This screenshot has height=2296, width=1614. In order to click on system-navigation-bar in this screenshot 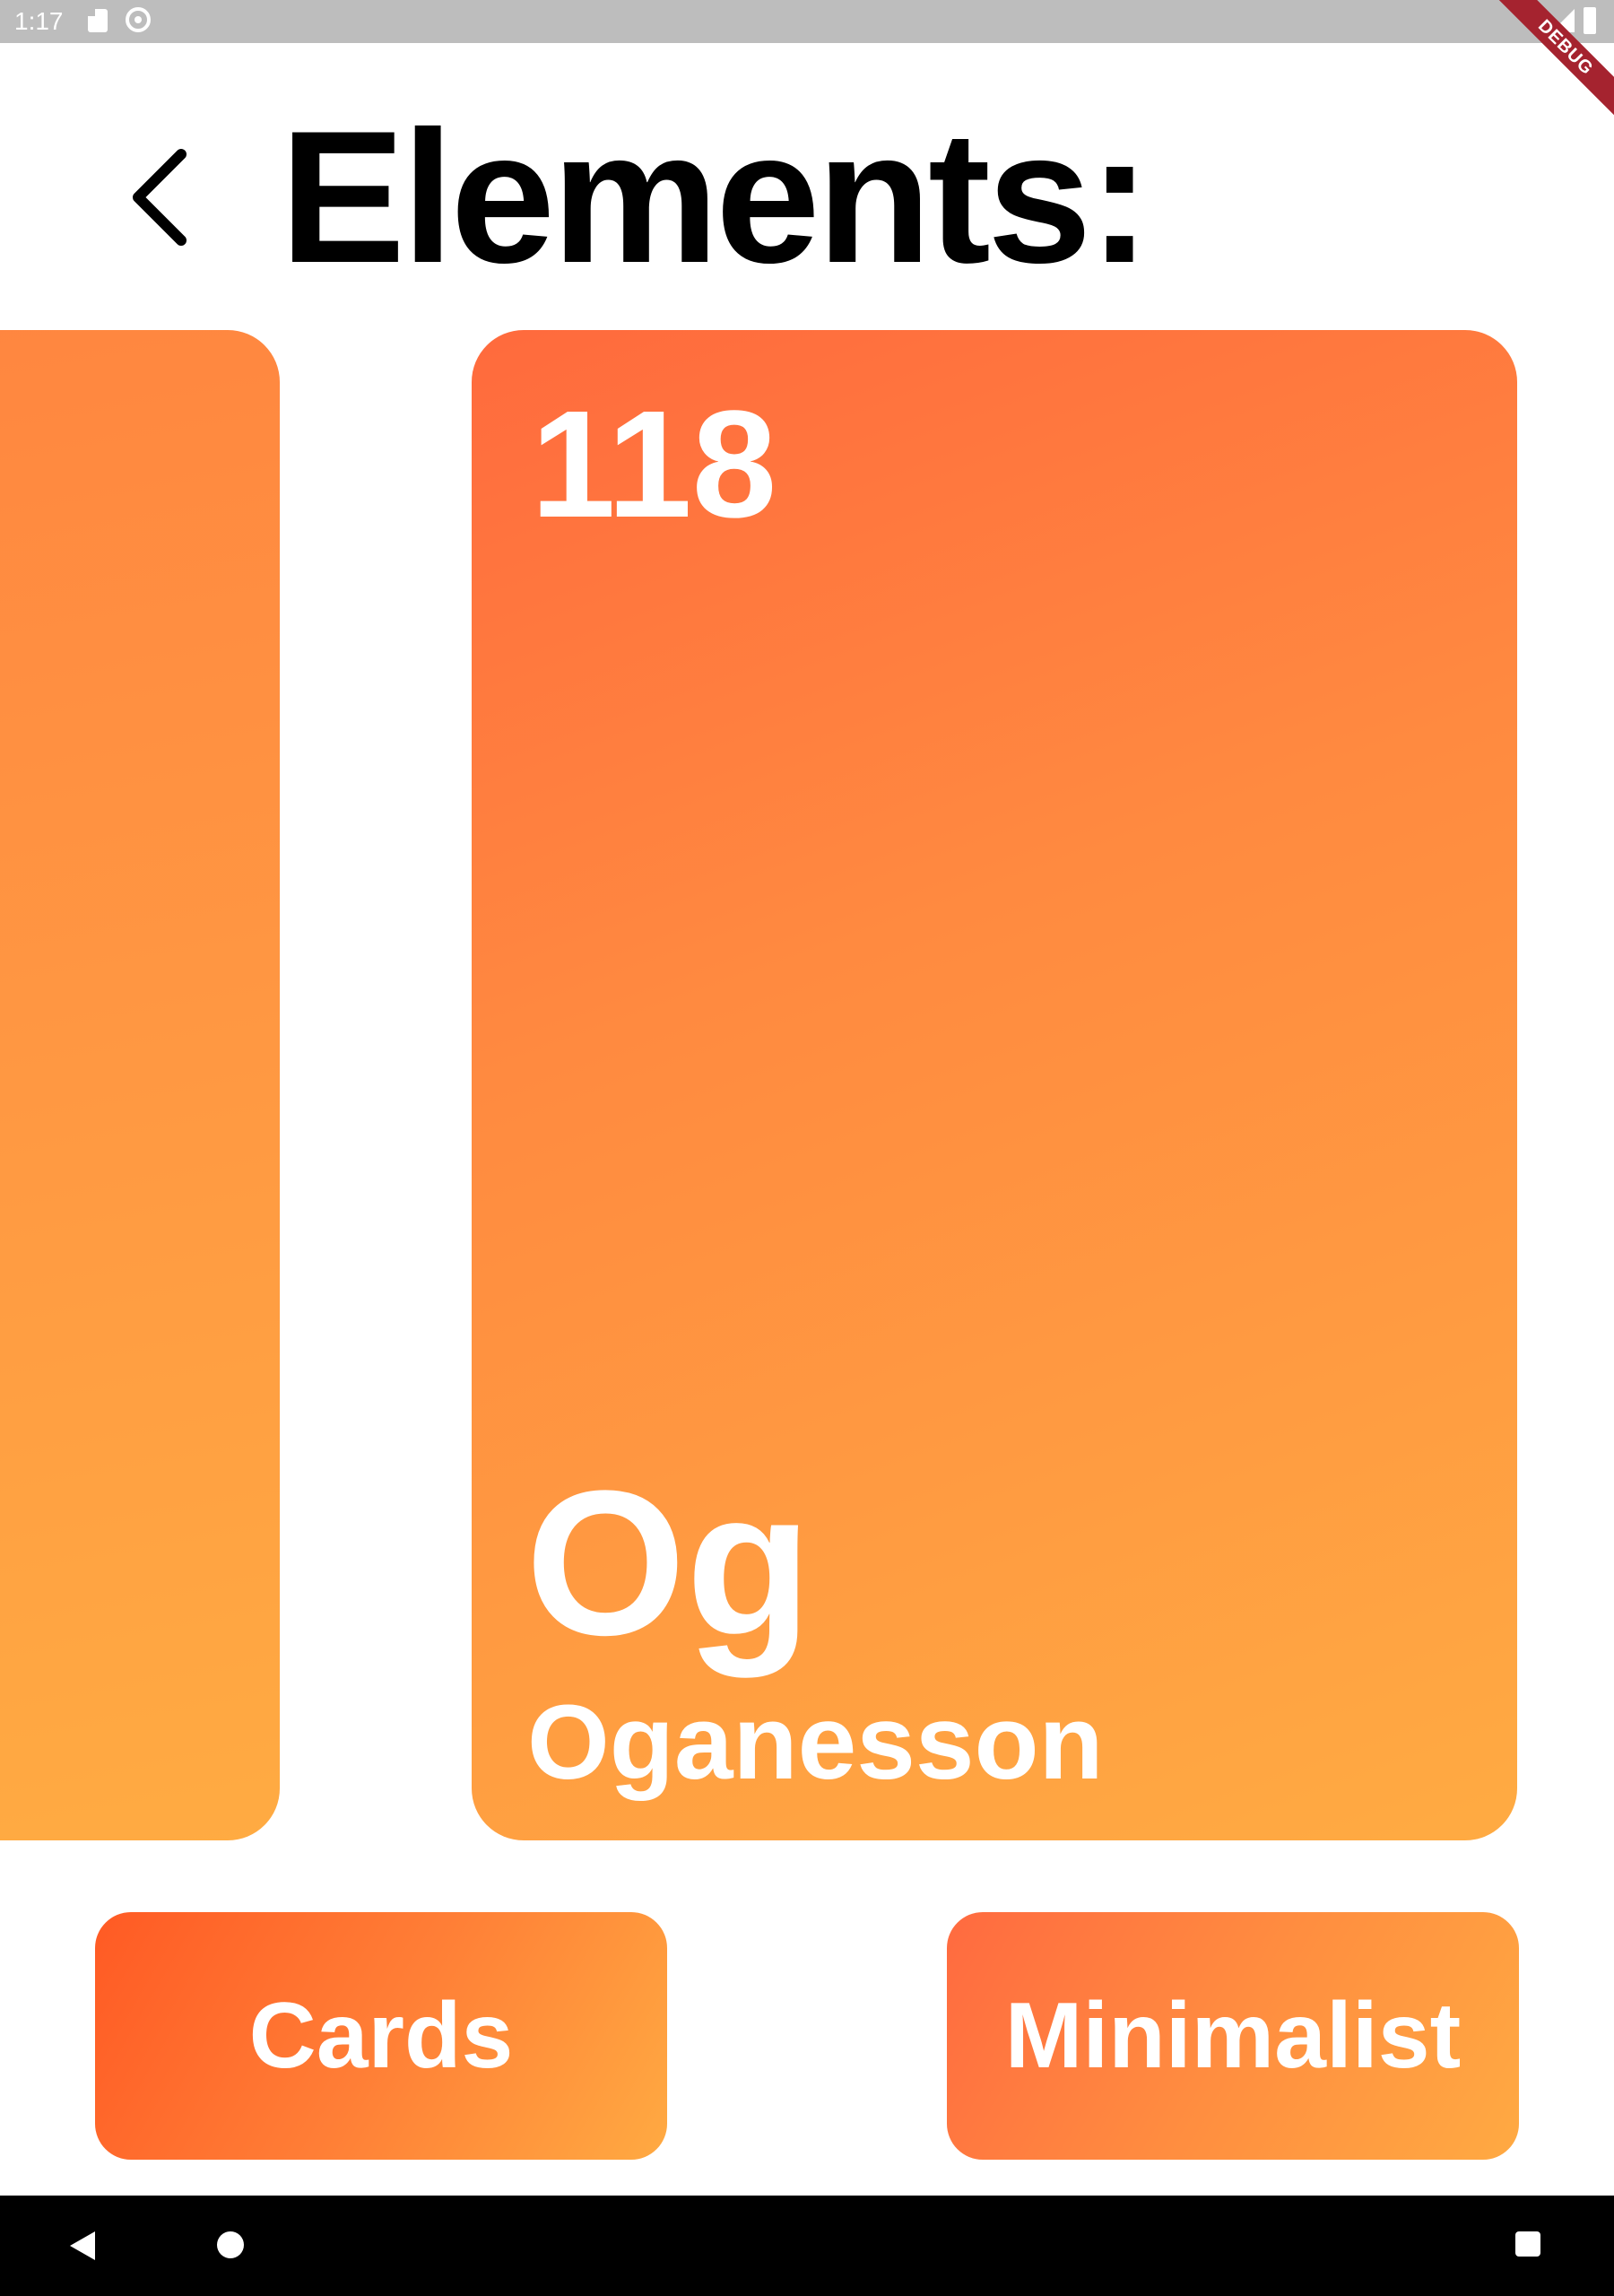, I will do `click(807, 2246)`.